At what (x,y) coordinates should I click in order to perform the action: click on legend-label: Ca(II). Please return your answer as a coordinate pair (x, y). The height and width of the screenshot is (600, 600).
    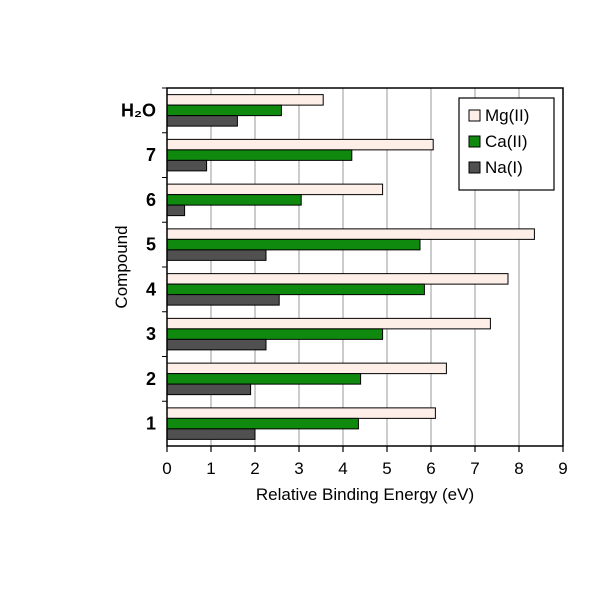
    Looking at the image, I should click on (506, 141).